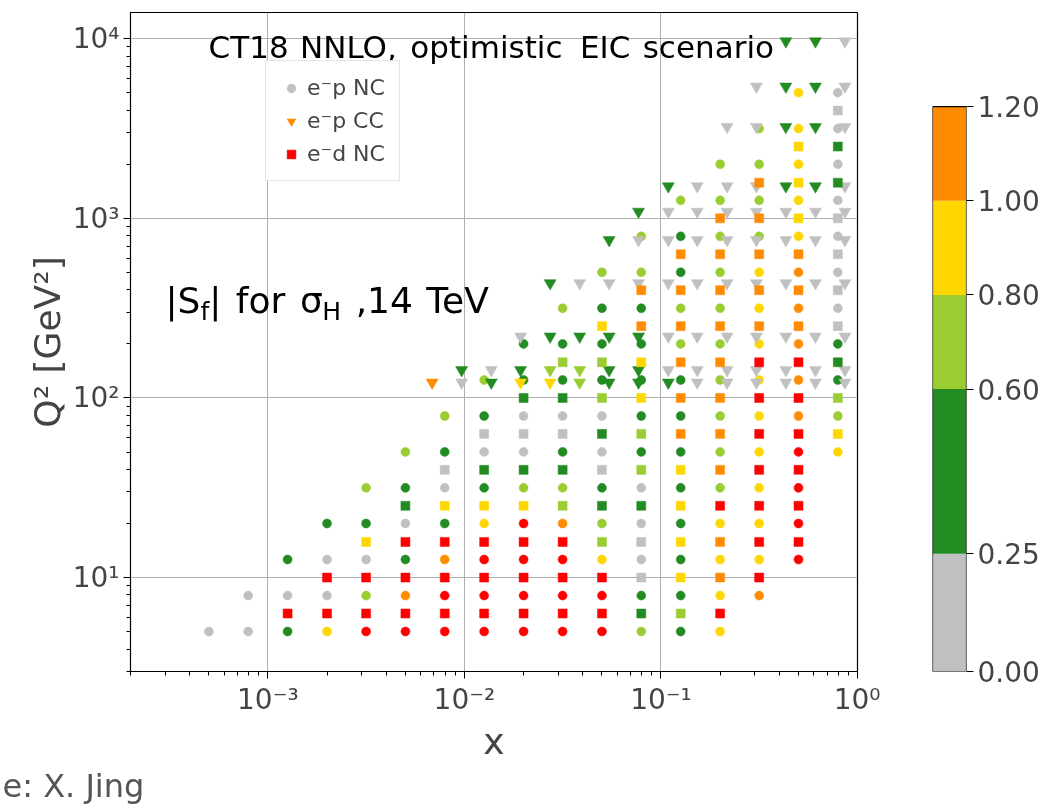 Image resolution: width=1042 pixels, height=804 pixels. I want to click on color-bar-label: 0.60, so click(1008, 390).